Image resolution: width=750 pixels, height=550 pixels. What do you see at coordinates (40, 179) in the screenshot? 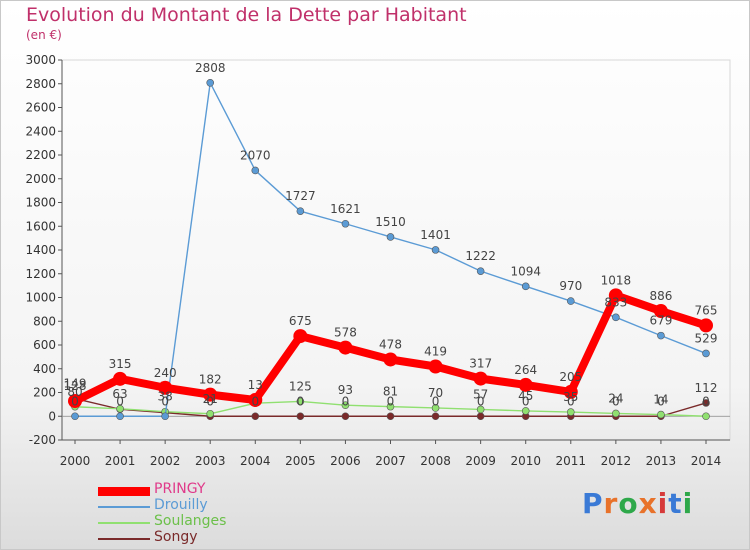
I see `y-tick-label: 2000` at bounding box center [40, 179].